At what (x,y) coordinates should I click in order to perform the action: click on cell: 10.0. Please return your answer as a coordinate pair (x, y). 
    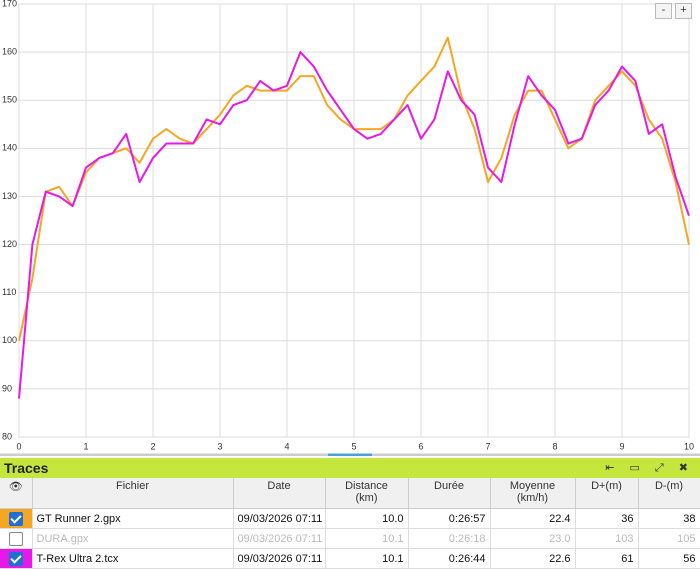
    Looking at the image, I should click on (367, 518).